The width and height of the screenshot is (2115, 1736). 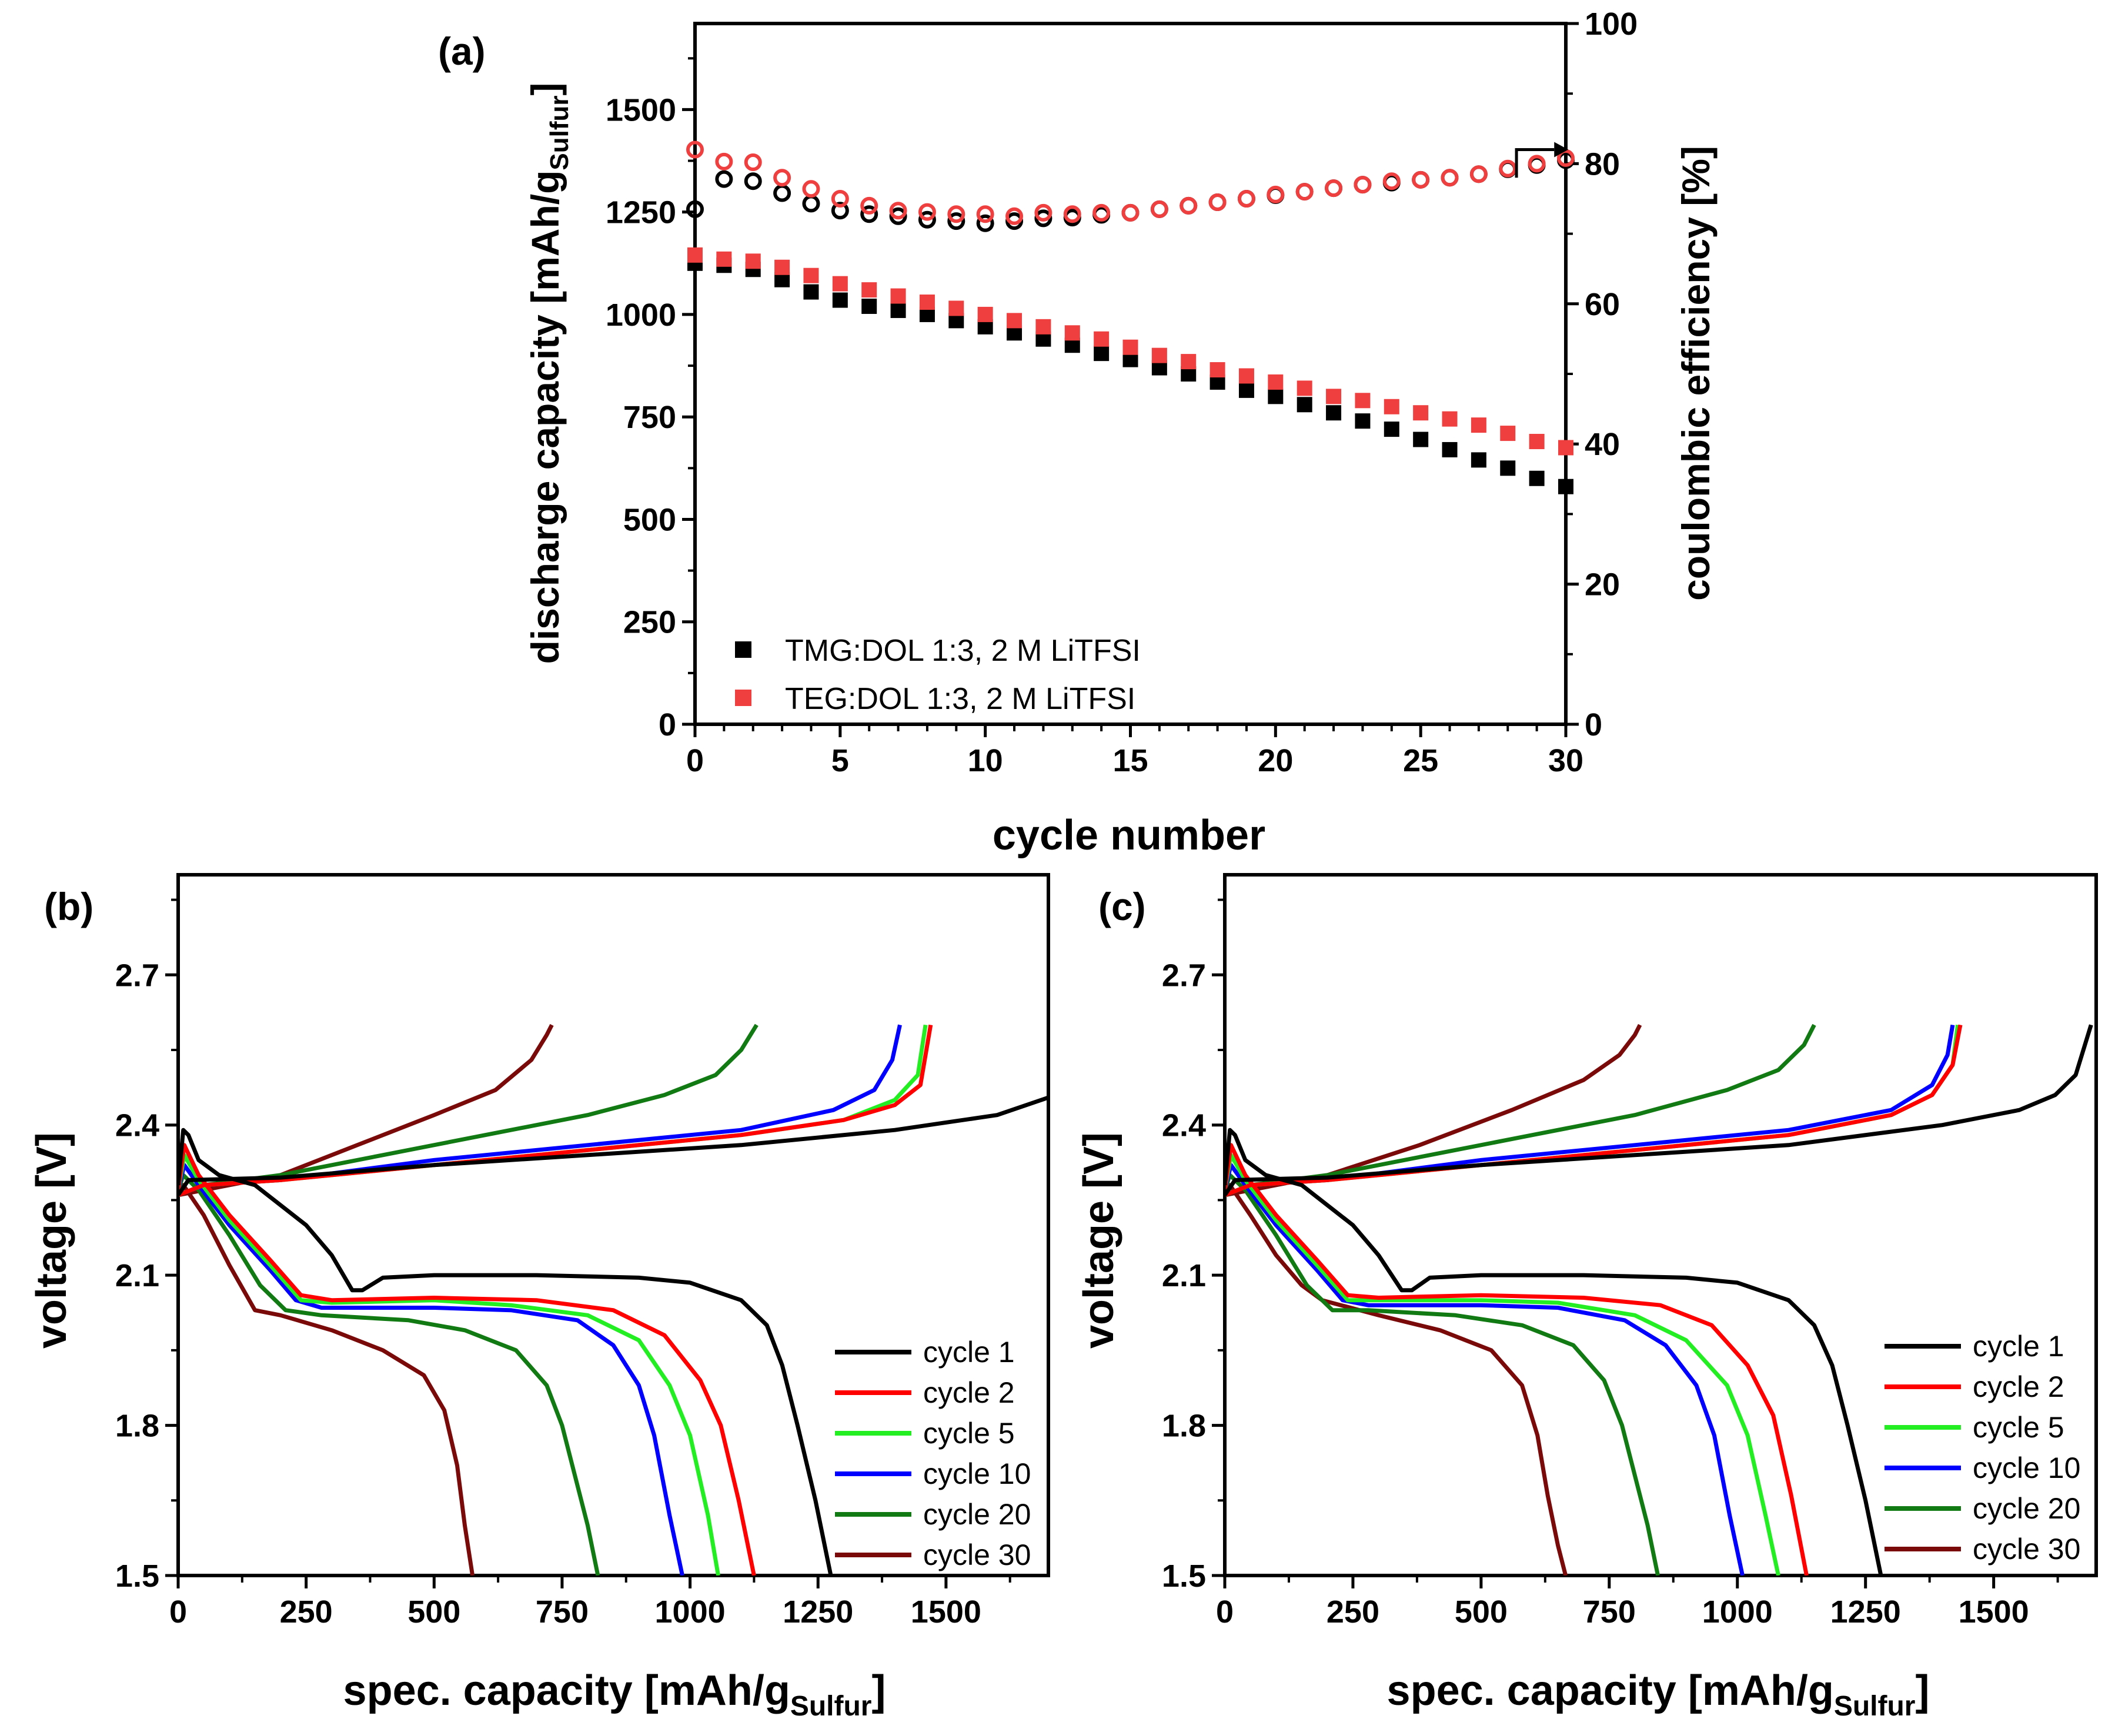 I want to click on chart-a-legend-label: TEG:DOL 1:3, 2 M LiTFSI, so click(x=960, y=699).